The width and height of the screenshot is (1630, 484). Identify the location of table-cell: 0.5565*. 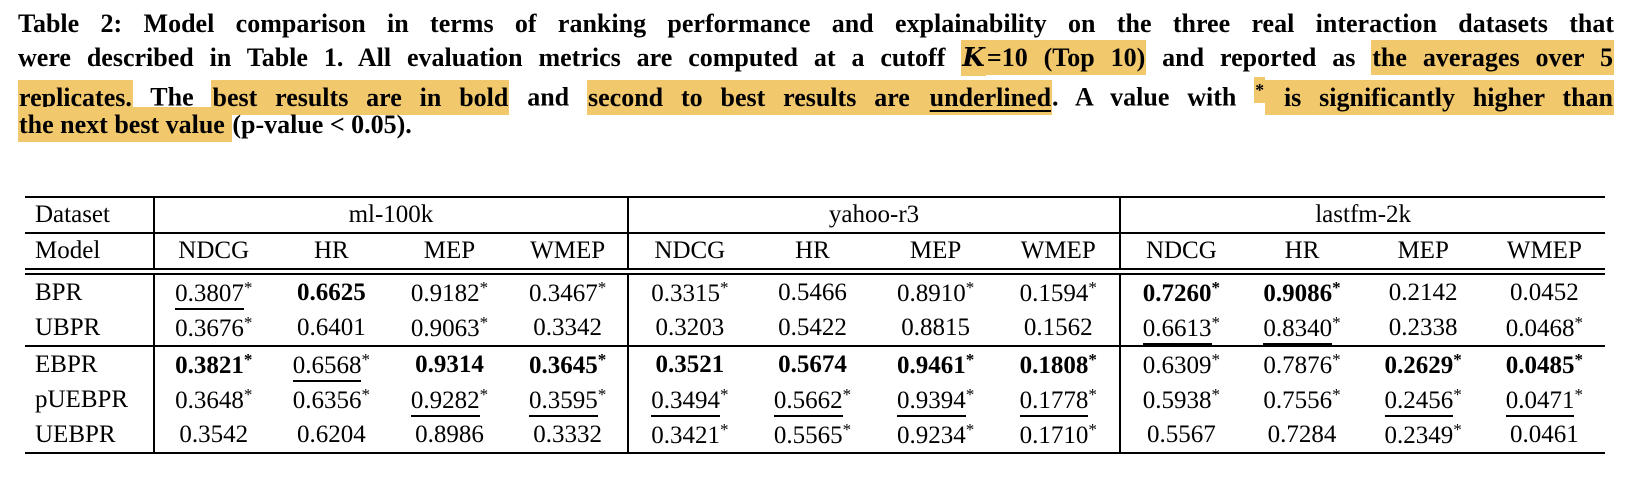
(812, 435).